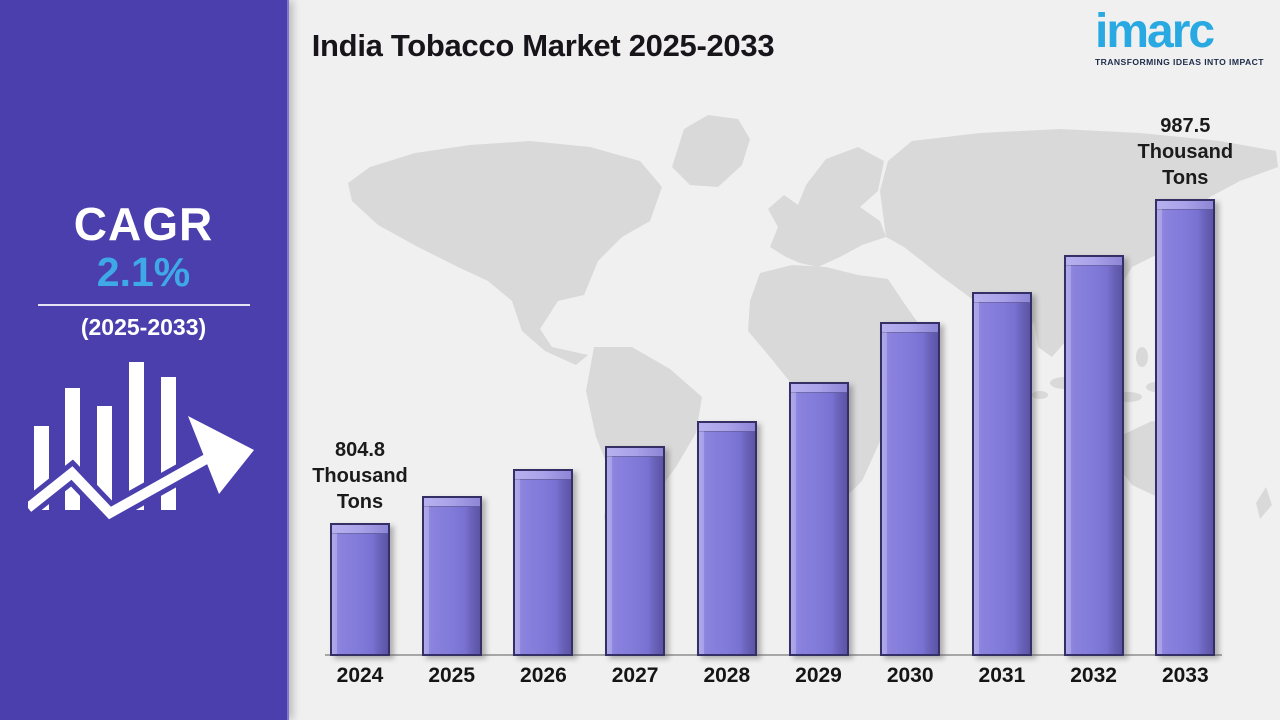  What do you see at coordinates (1093, 675) in the screenshot?
I see `x-tick-2032: 2032` at bounding box center [1093, 675].